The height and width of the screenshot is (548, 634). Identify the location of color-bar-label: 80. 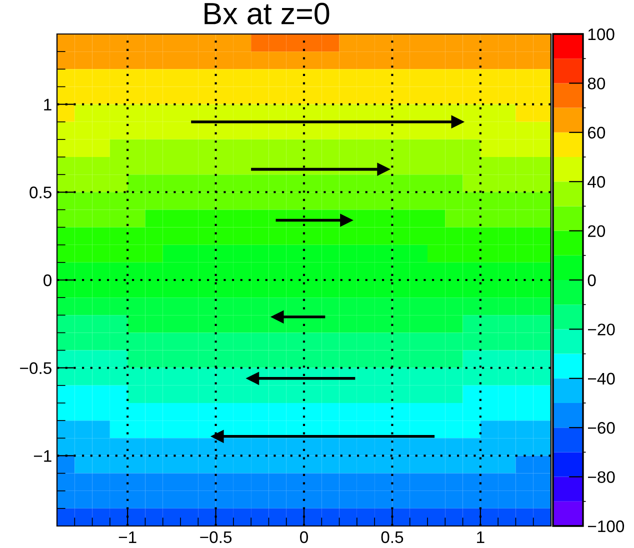
(597, 84).